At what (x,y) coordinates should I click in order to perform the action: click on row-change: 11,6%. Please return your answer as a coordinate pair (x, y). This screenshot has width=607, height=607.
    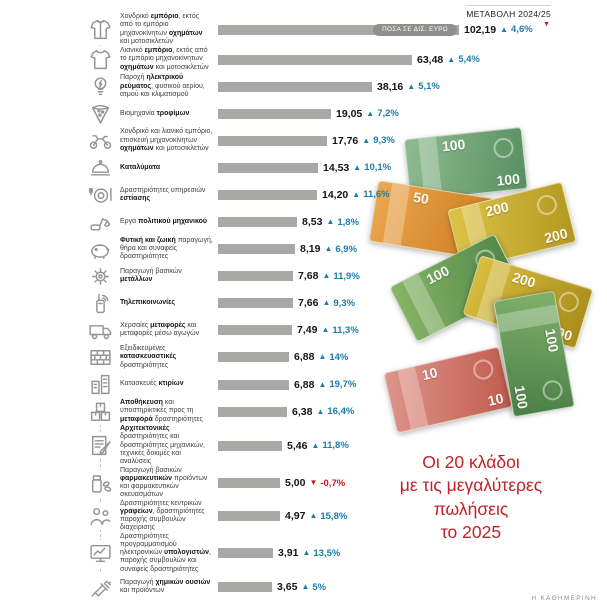
    Looking at the image, I should click on (376, 195).